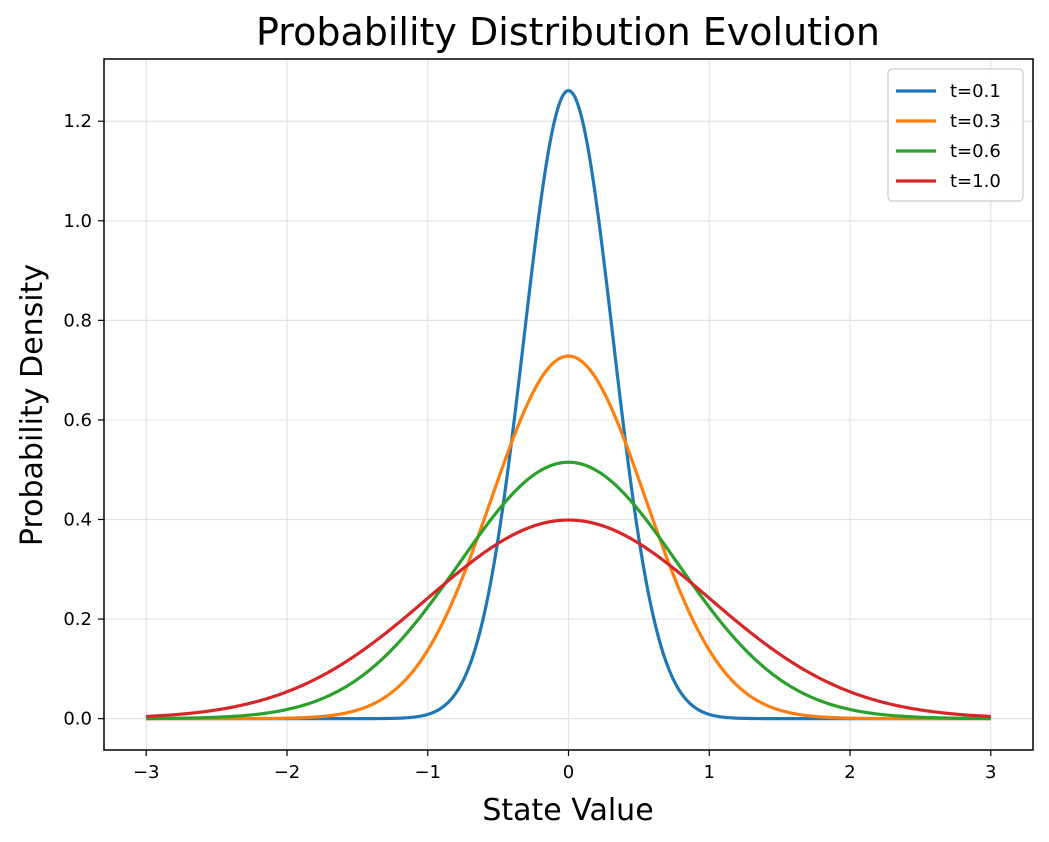 The image size is (1049, 842). What do you see at coordinates (77, 619) in the screenshot?
I see `y-tick-label: 0.2` at bounding box center [77, 619].